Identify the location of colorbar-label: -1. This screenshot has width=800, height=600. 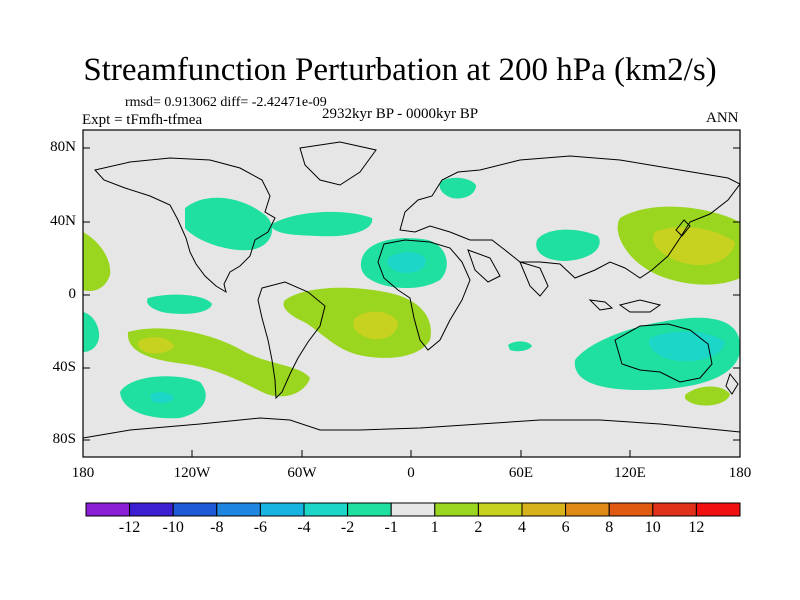
(391, 527).